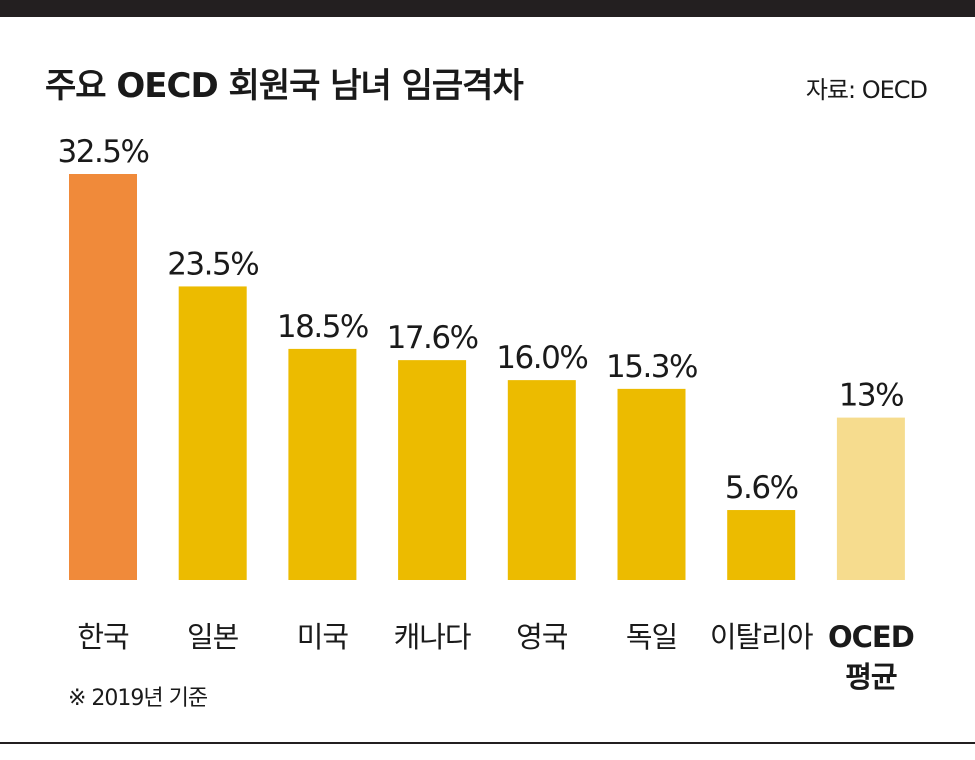  Describe the element at coordinates (432, 637) in the screenshot. I see `category-label-3: 캐나다` at that location.